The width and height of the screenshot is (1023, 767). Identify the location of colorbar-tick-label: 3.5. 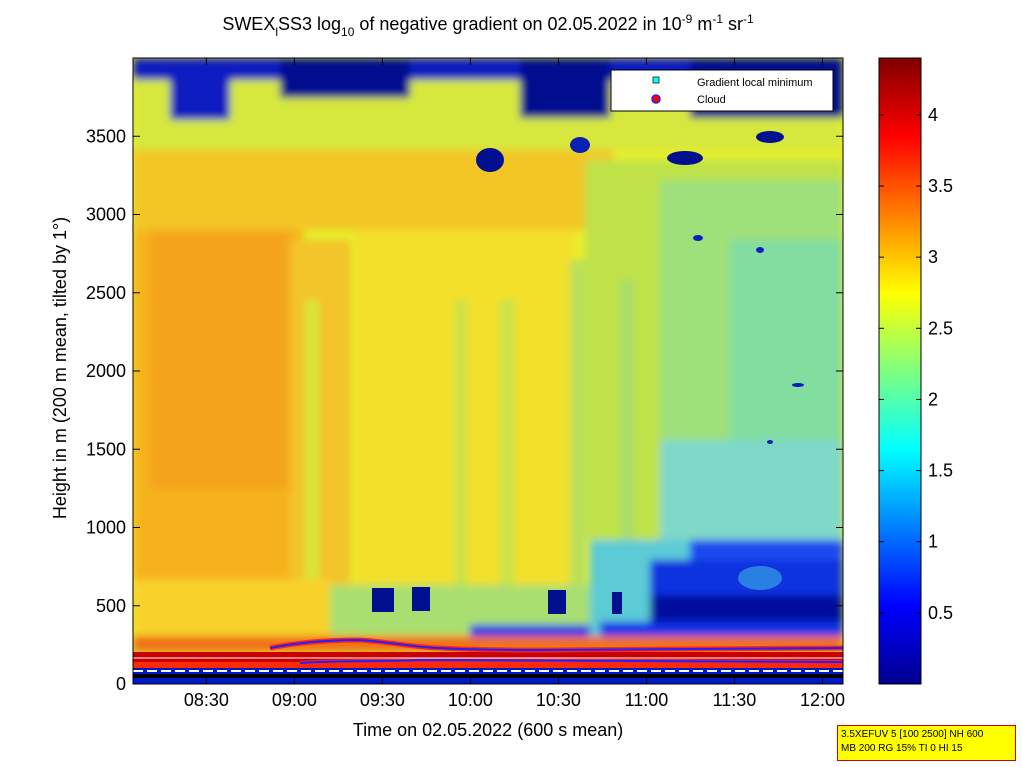
(940, 186).